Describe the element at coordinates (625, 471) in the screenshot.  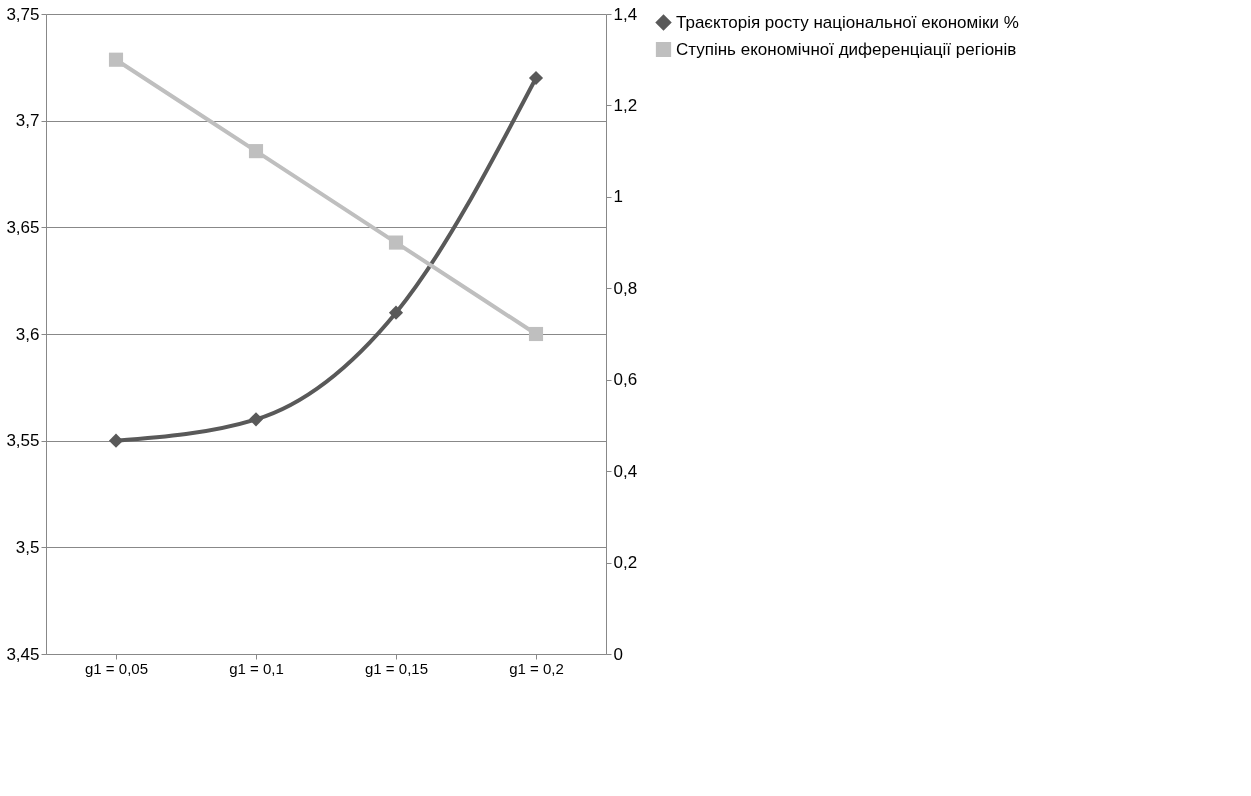
I see `y2-tick-label: 0,4` at that location.